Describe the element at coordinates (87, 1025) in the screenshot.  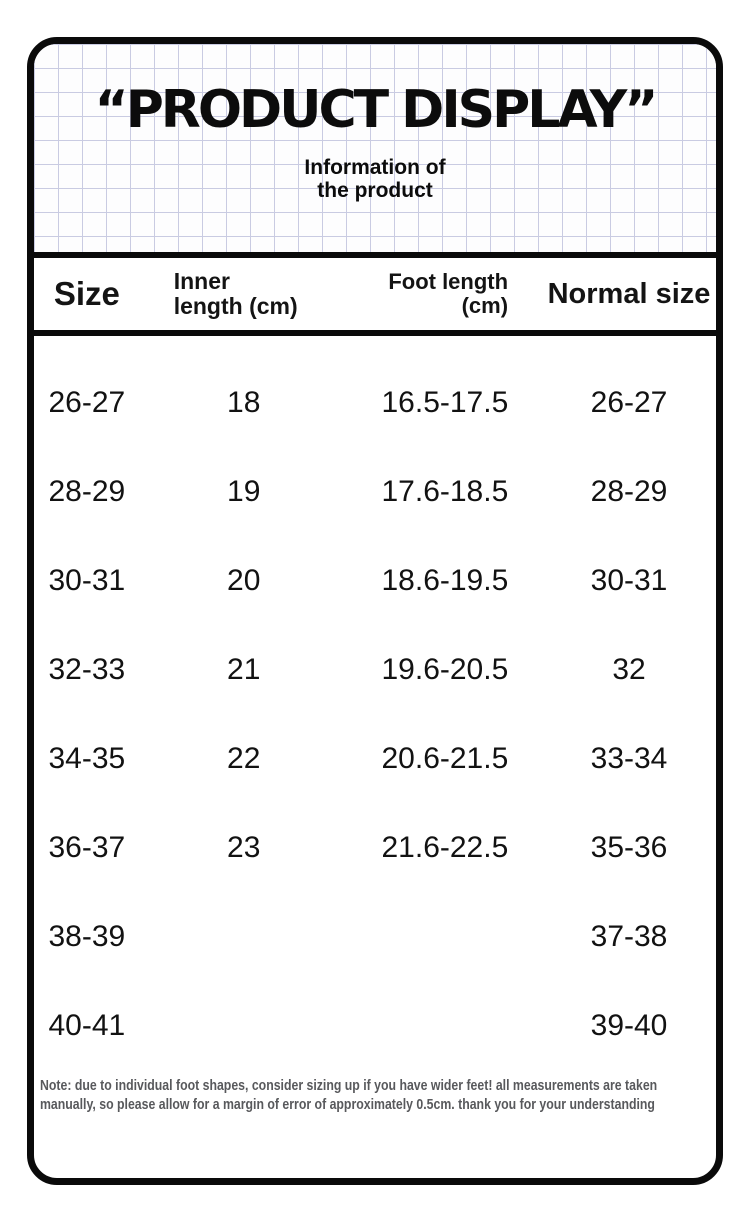
I see `table-cell: 40-41` at that location.